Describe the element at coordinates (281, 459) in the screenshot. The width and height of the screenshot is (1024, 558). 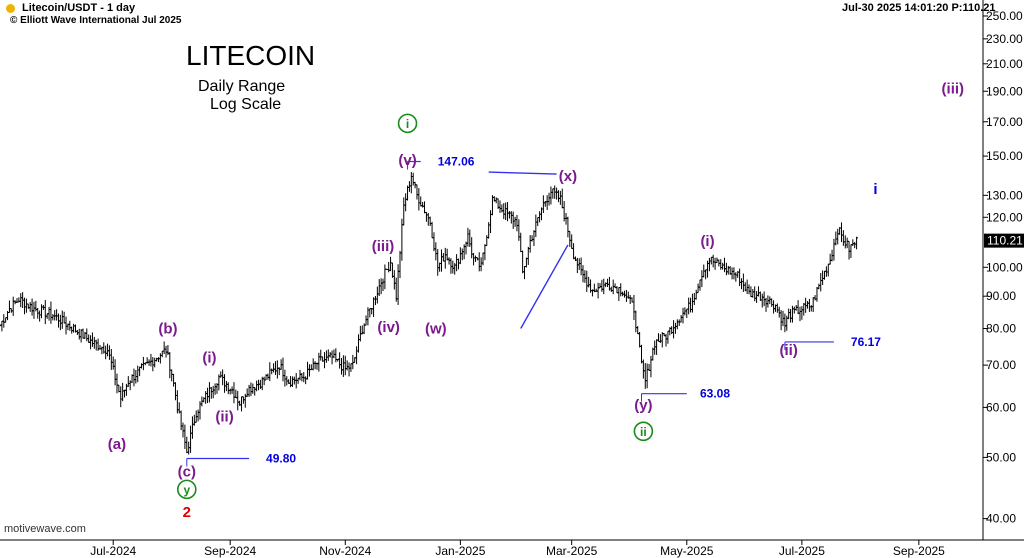
I see `level-label: 49.80` at that location.